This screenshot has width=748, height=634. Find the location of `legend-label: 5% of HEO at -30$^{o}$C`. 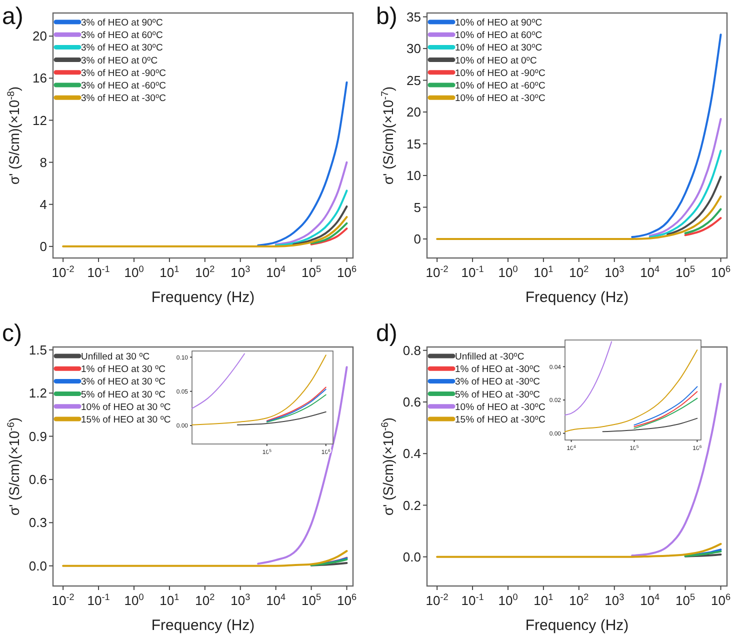

legend-label: 5% of HEO at -30$^{o}$C is located at coordinates (497, 394).